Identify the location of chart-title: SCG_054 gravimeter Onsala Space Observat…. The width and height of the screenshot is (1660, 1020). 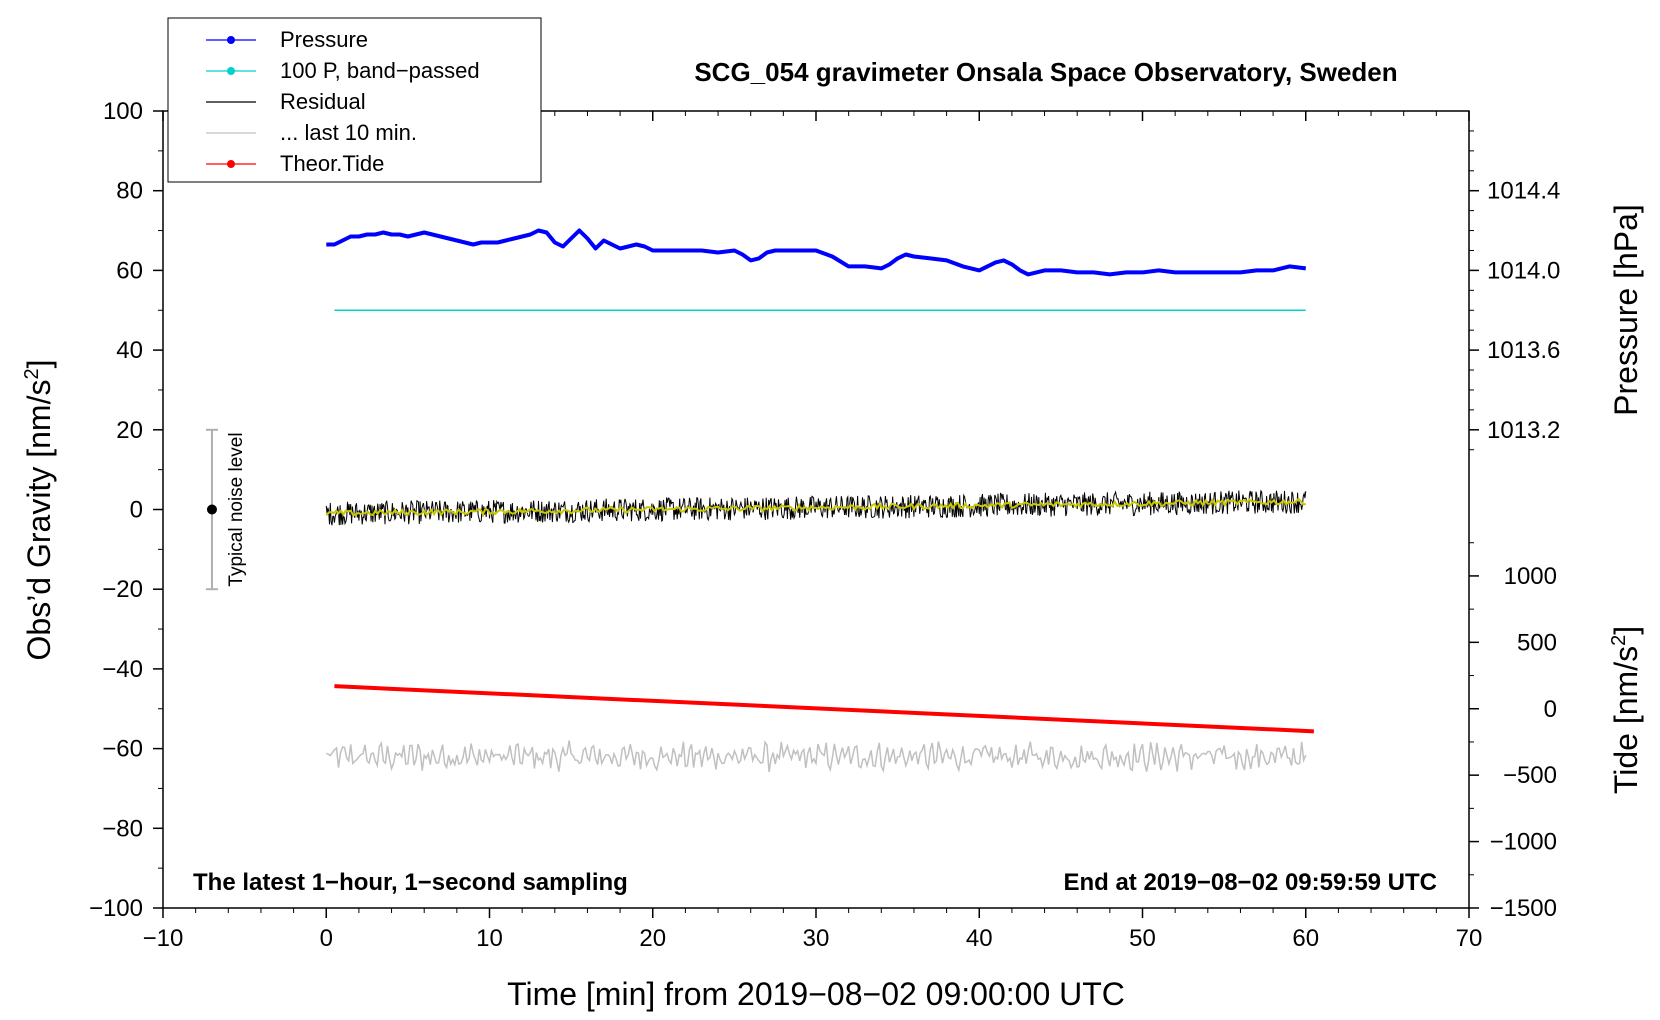
(1045, 72).